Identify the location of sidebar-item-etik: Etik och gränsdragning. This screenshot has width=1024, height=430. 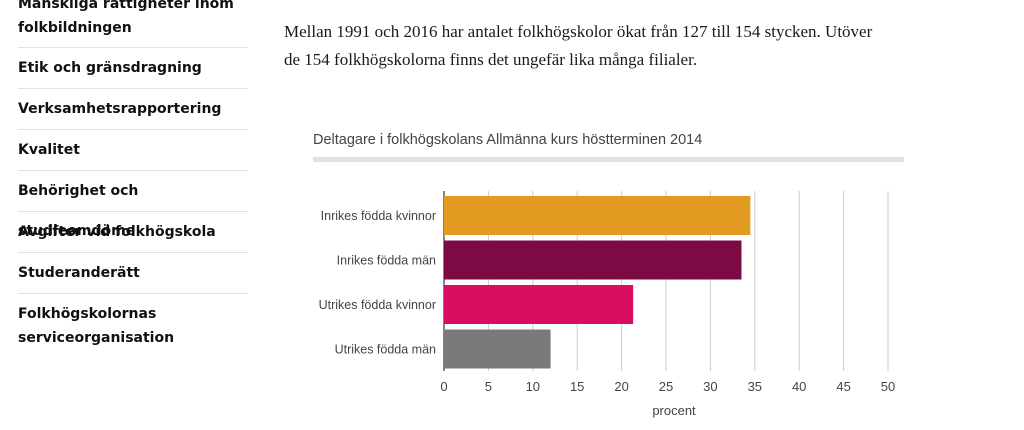
(133, 68).